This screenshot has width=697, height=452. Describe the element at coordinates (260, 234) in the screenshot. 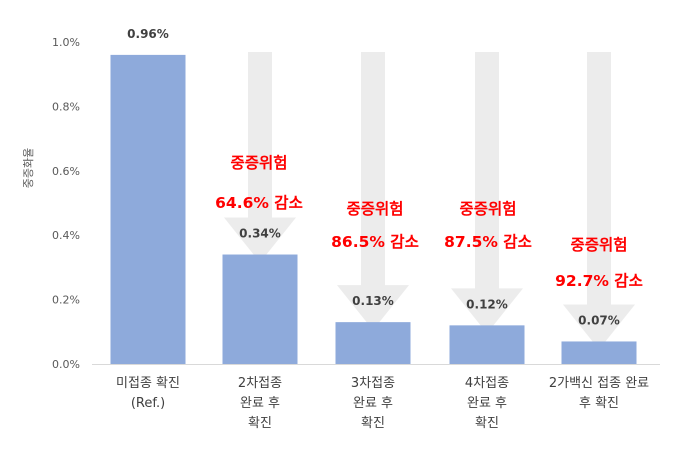

I see `value-label: 0.34%` at that location.